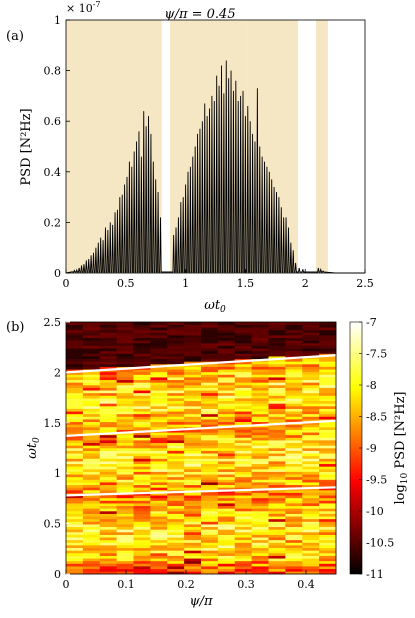 The width and height of the screenshot is (415, 618). Describe the element at coordinates (57, 372) in the screenshot. I see `y-tick-label: 2` at that location.